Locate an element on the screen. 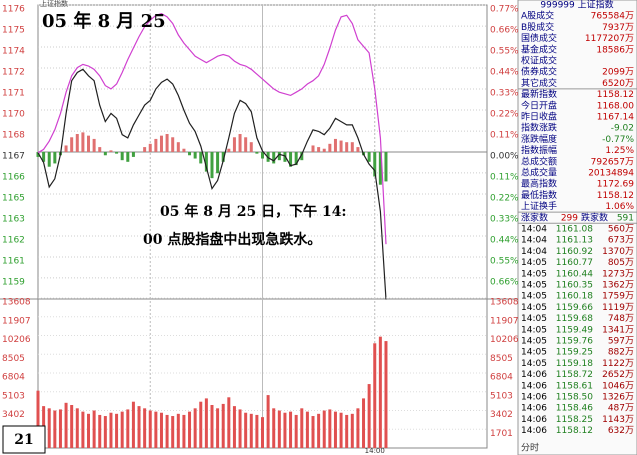 The height and width of the screenshot is (455, 637). trade-volume: 1362万 is located at coordinates (618, 286).